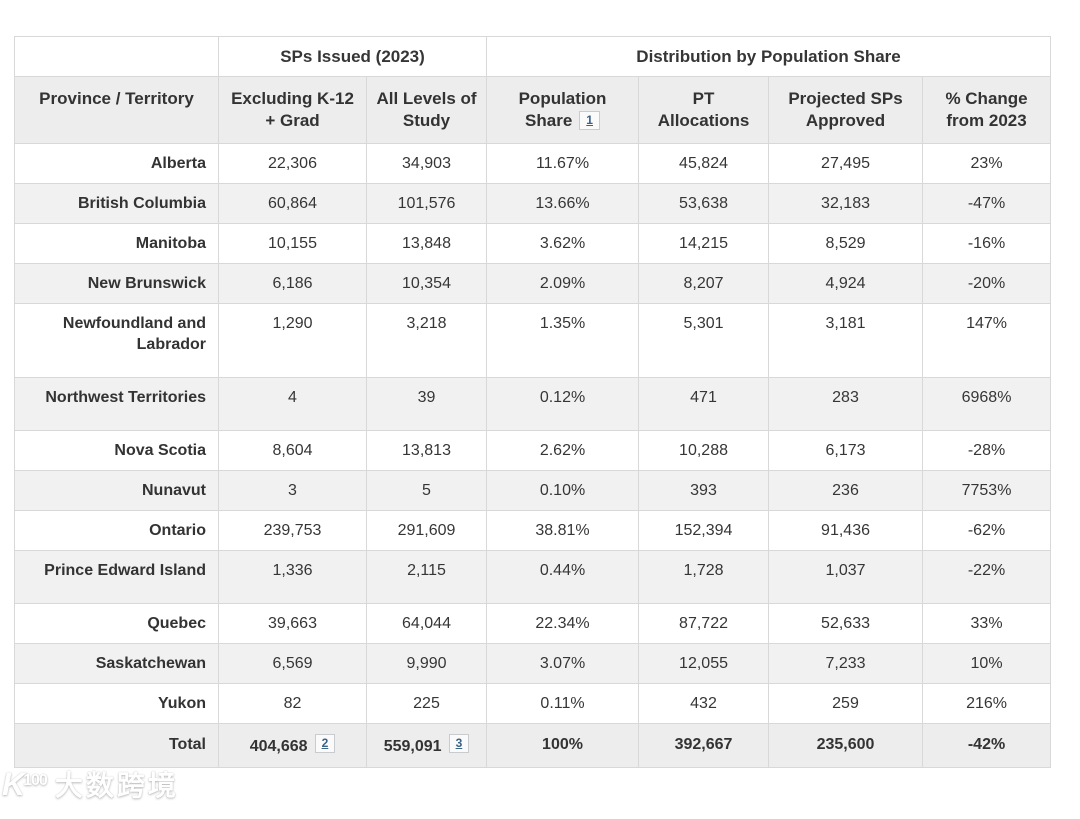  I want to click on province-name: New Brunswick, so click(116, 283).